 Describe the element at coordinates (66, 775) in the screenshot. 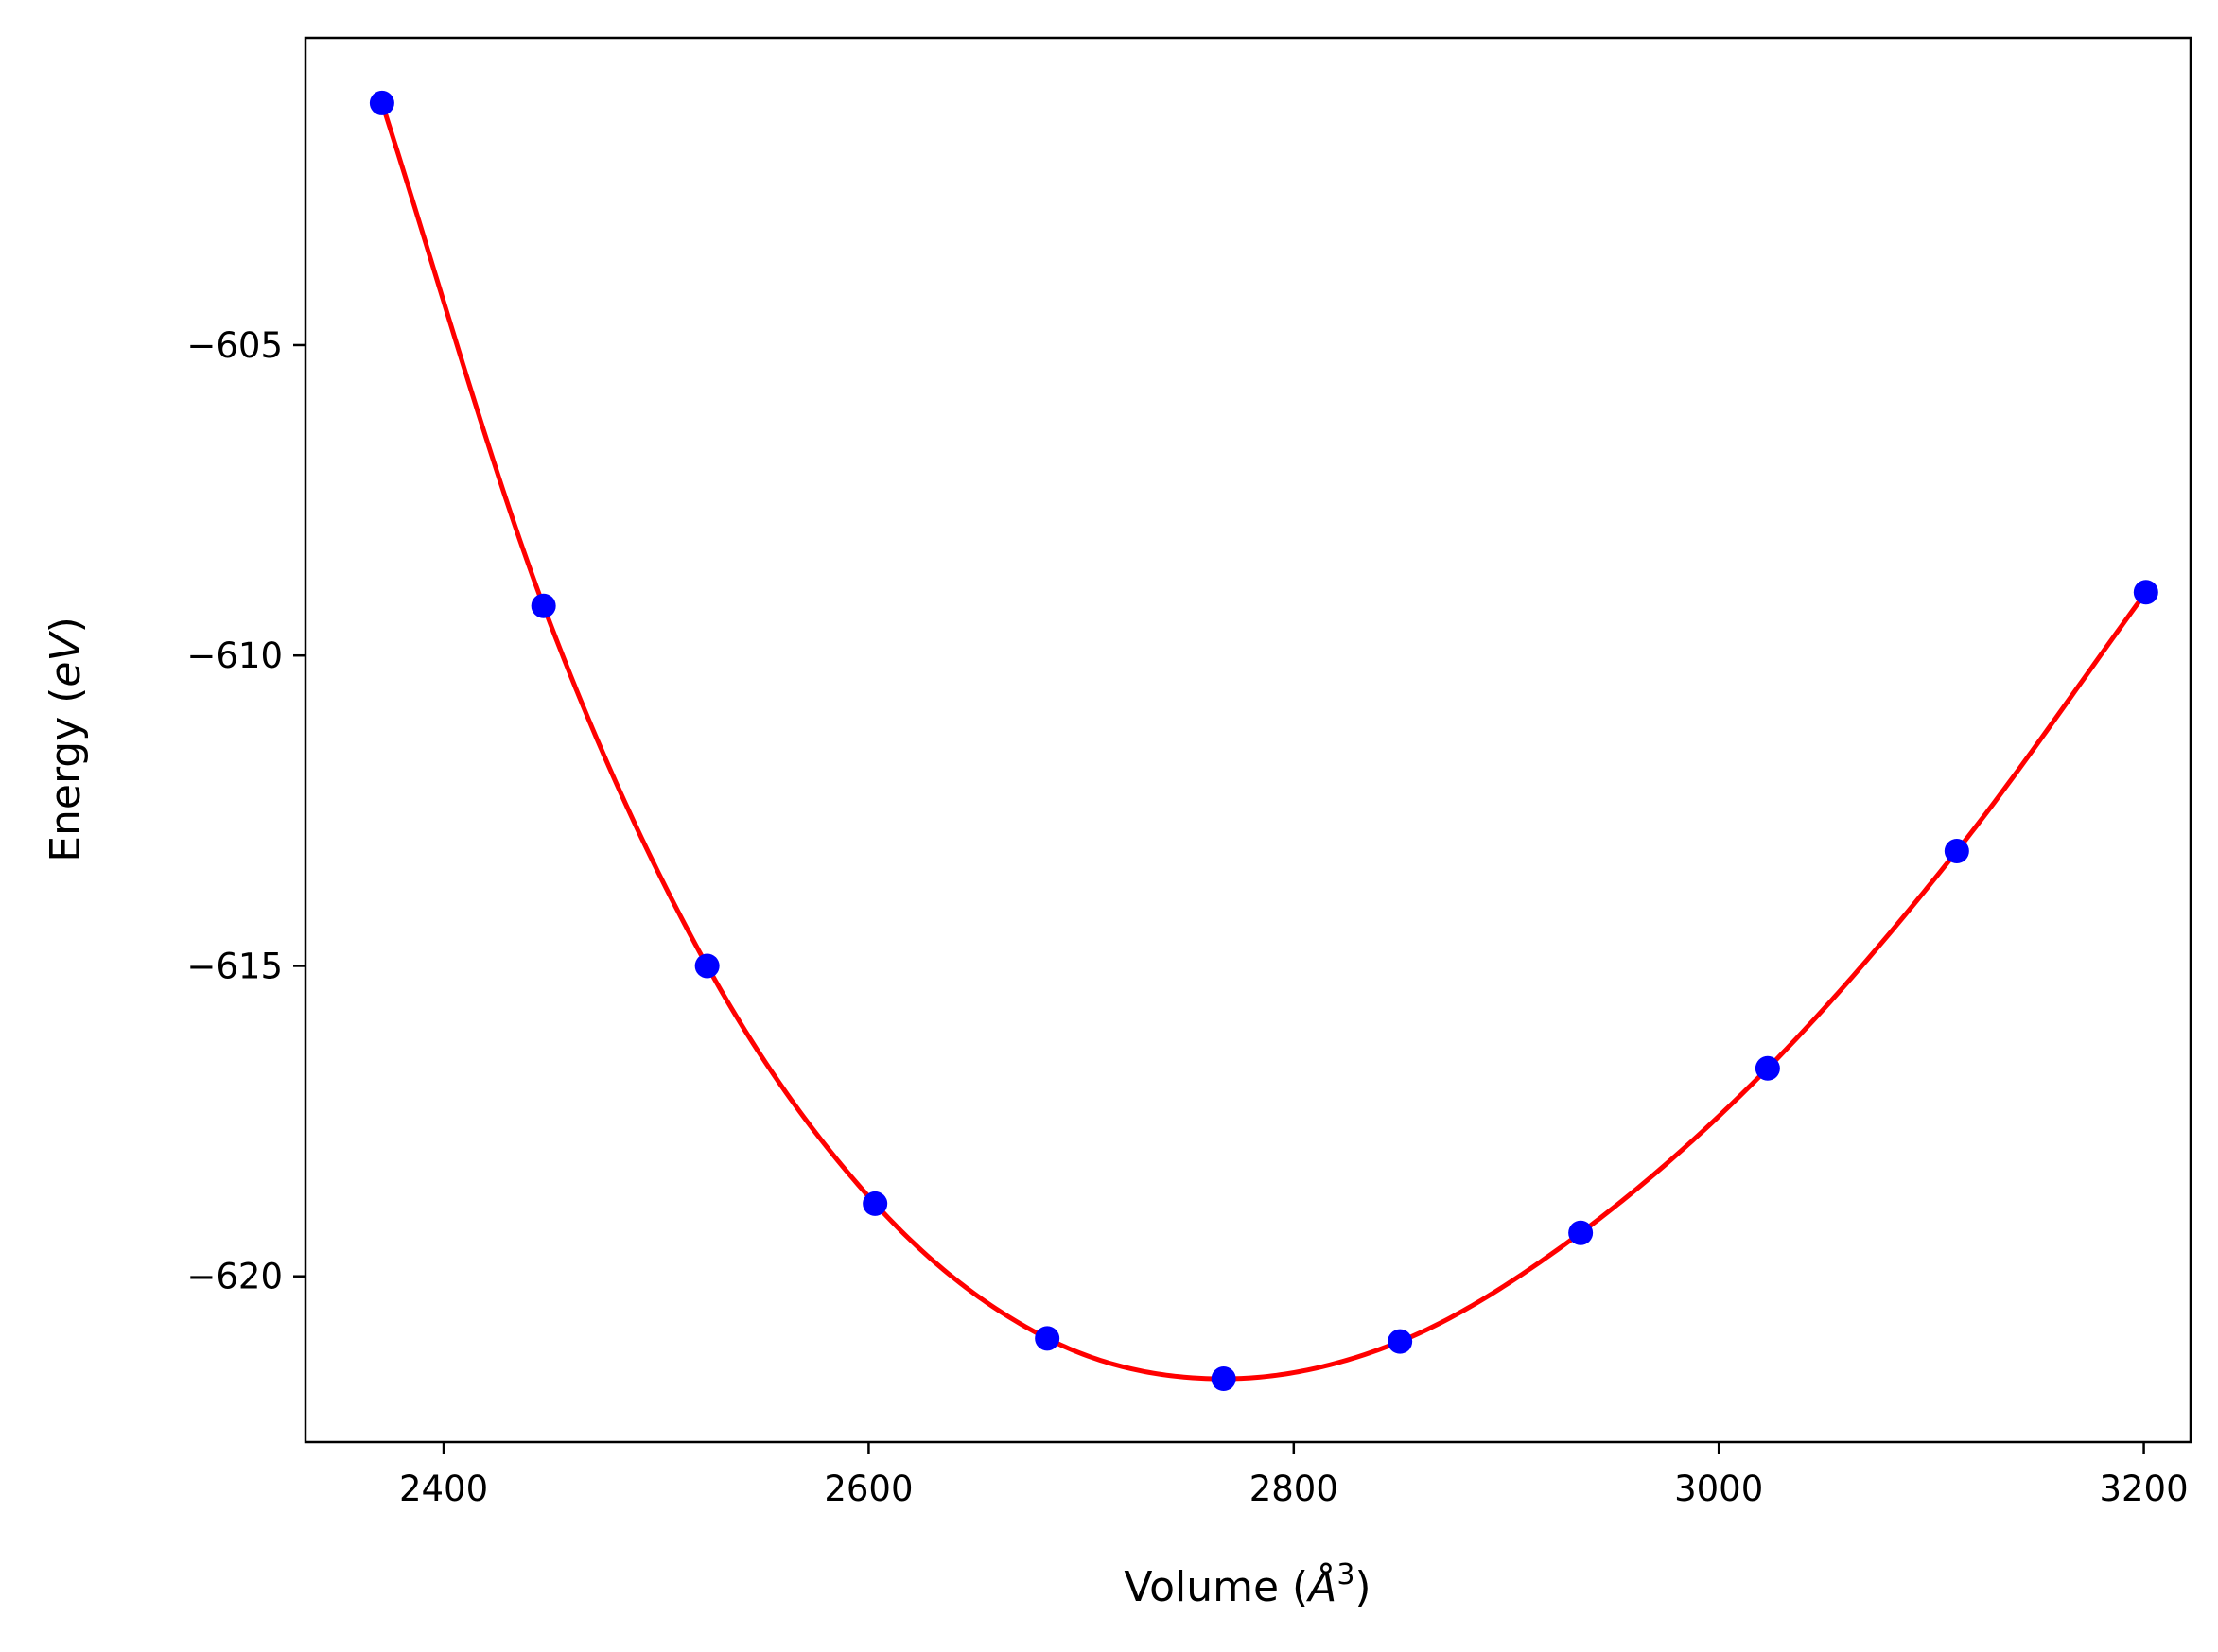

I see `y-axis-label-main: Energy (` at that location.